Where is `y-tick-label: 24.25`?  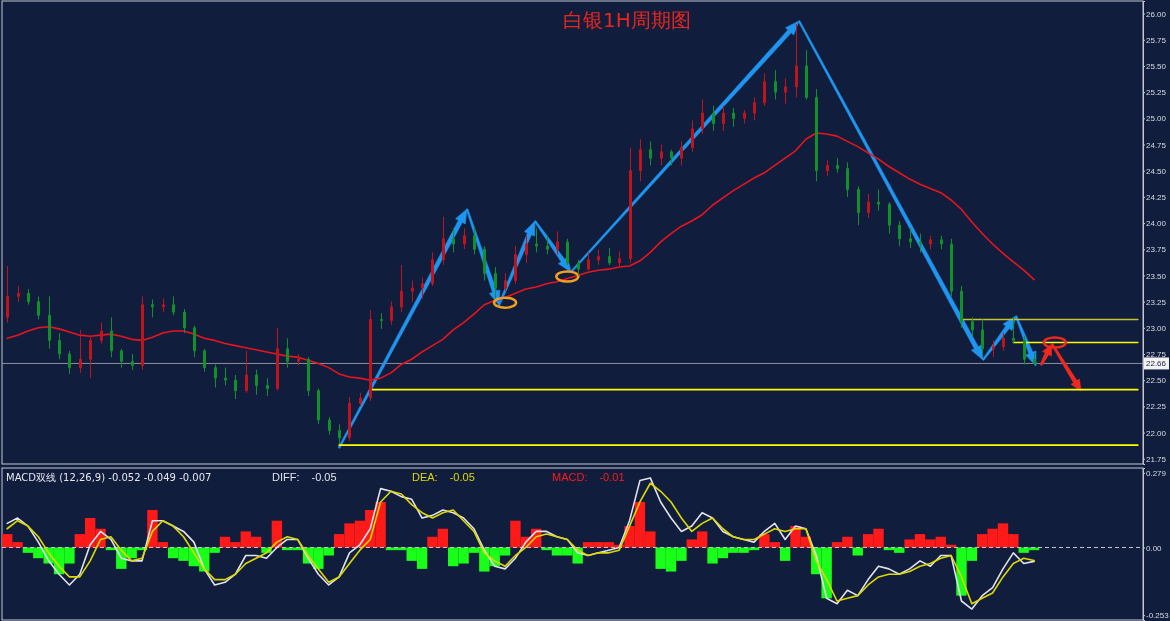
y-tick-label: 24.25 is located at coordinates (1156, 197).